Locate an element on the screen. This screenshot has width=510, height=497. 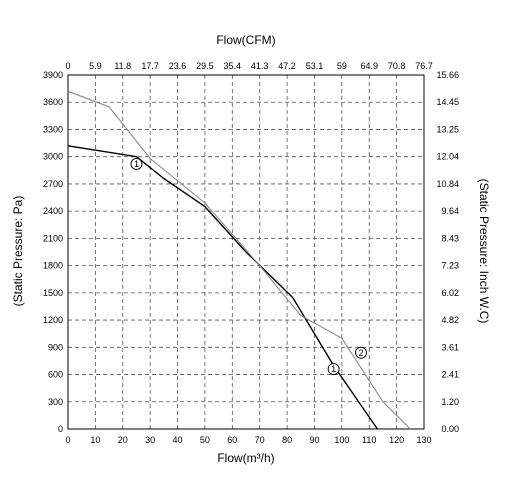
y-left-tick-label: 900 is located at coordinates (55, 347).